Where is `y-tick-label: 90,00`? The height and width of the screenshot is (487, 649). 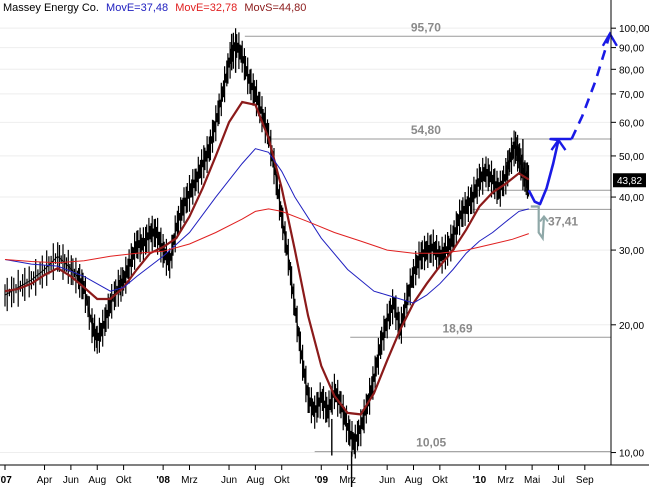 y-tick-label: 90,00 is located at coordinates (631, 49).